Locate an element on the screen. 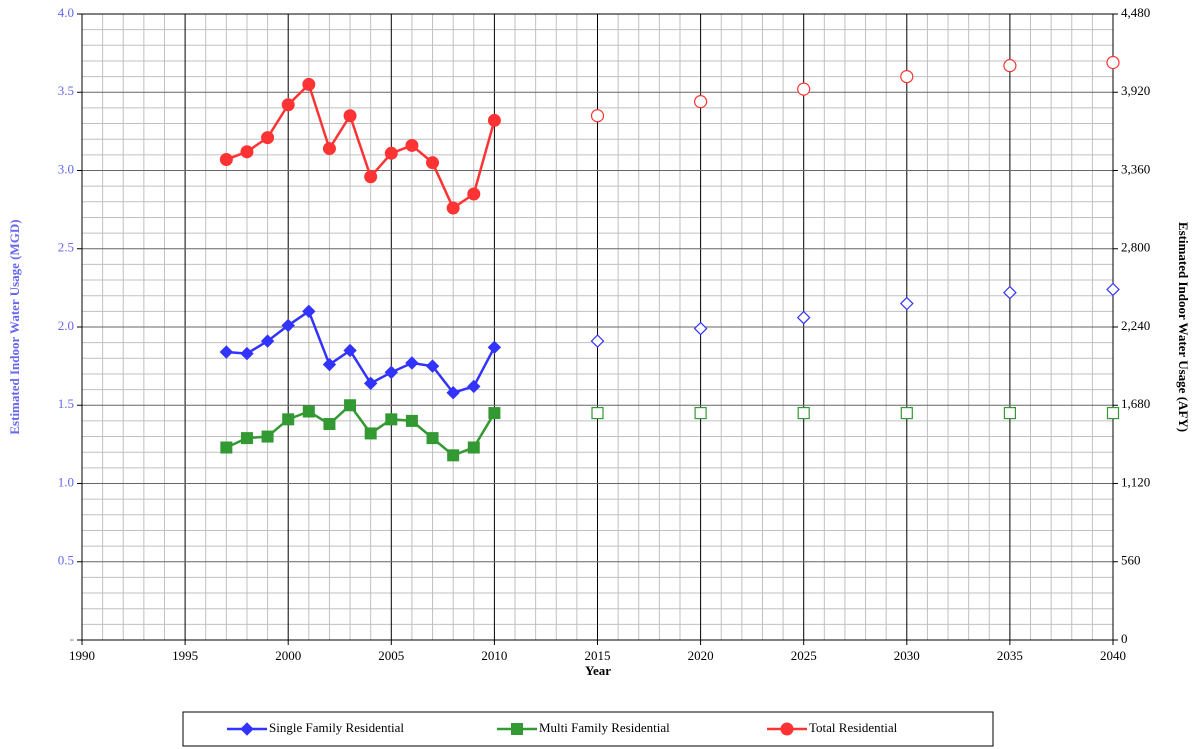  x-axis-title: Year is located at coordinates (598, 670).